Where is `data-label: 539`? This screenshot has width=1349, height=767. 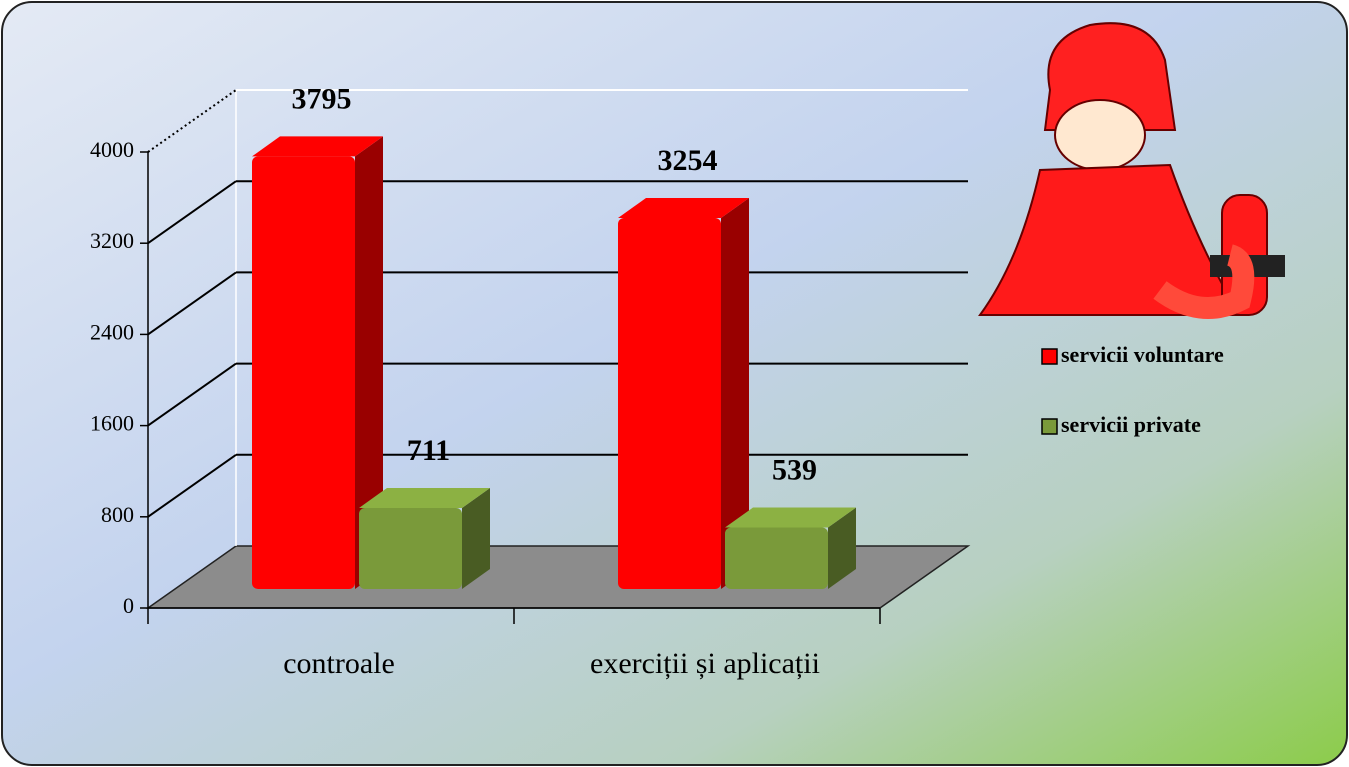 data-label: 539 is located at coordinates (794, 469).